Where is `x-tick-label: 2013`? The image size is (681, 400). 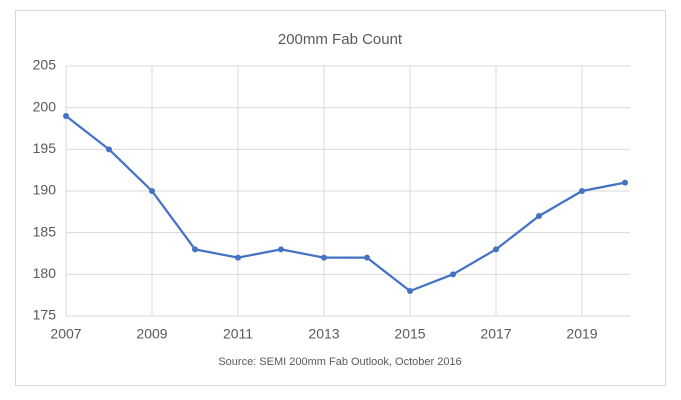 x-tick-label: 2013 is located at coordinates (323, 334).